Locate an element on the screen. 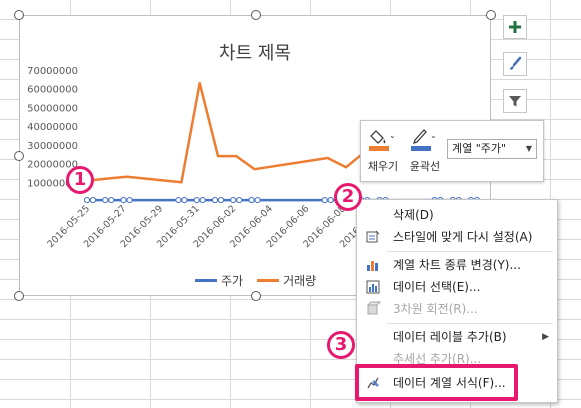  menu-item-add-data-labels: 데이터 레이블 추가(B) ▶ is located at coordinates (457, 337).